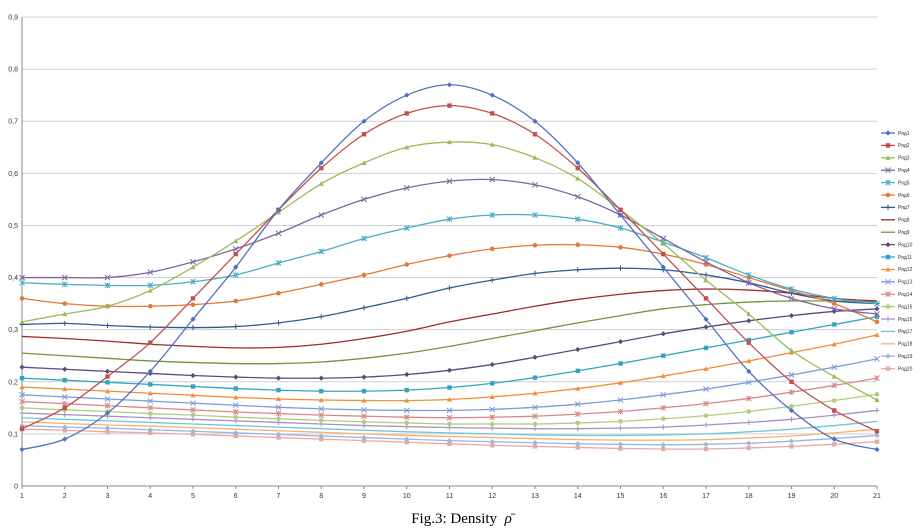  I want to click on legend-label: Ряд18, so click(905, 345).